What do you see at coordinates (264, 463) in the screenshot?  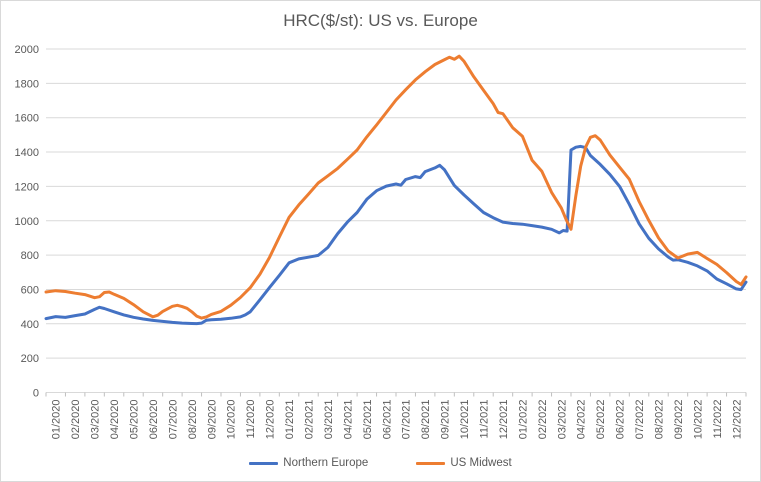 I see `northern-europe-line-swatch` at bounding box center [264, 463].